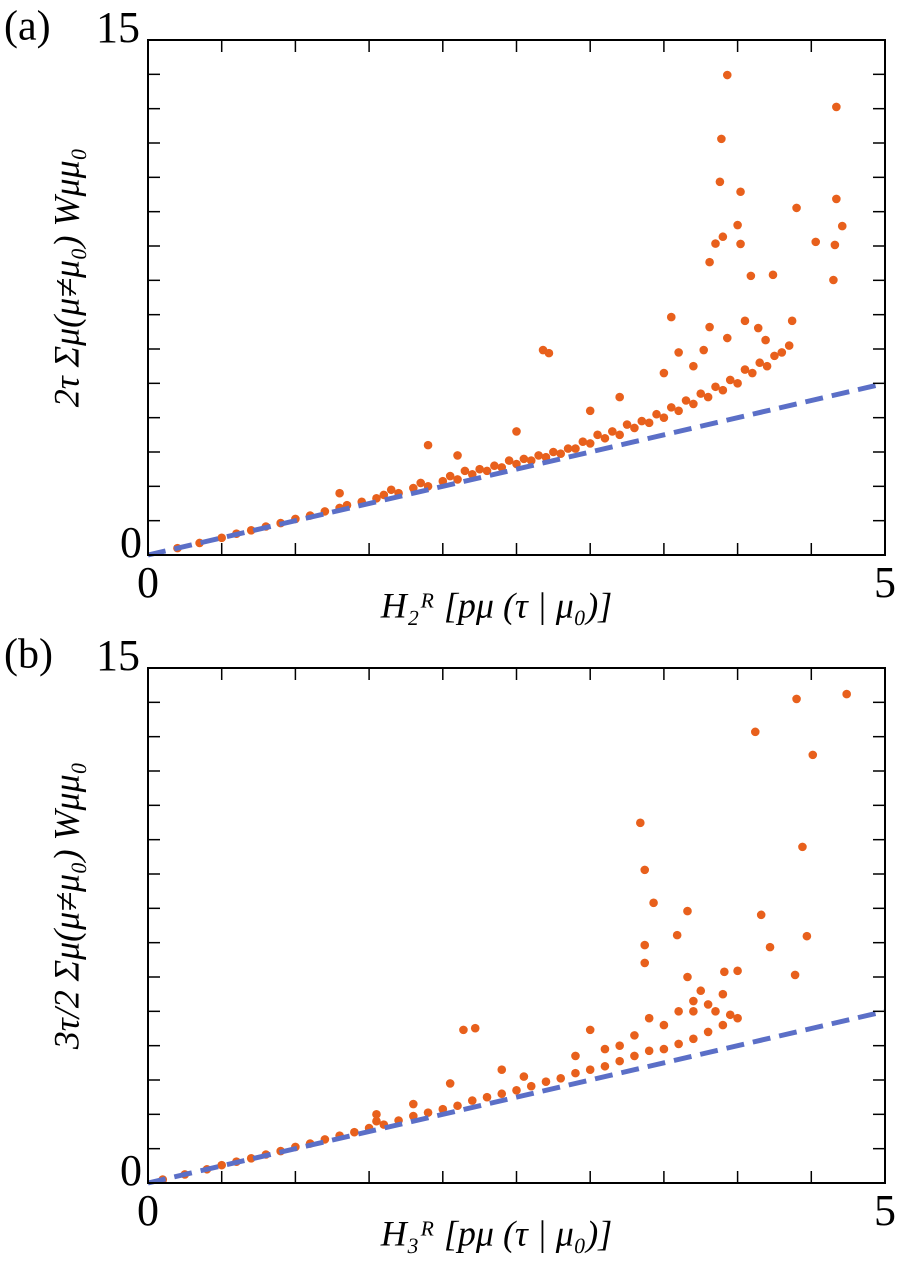 The width and height of the screenshot is (897, 1261). I want to click on x-axis-label: H₃ᴿ [pμ (τ | μ₀)], so click(496, 1233).